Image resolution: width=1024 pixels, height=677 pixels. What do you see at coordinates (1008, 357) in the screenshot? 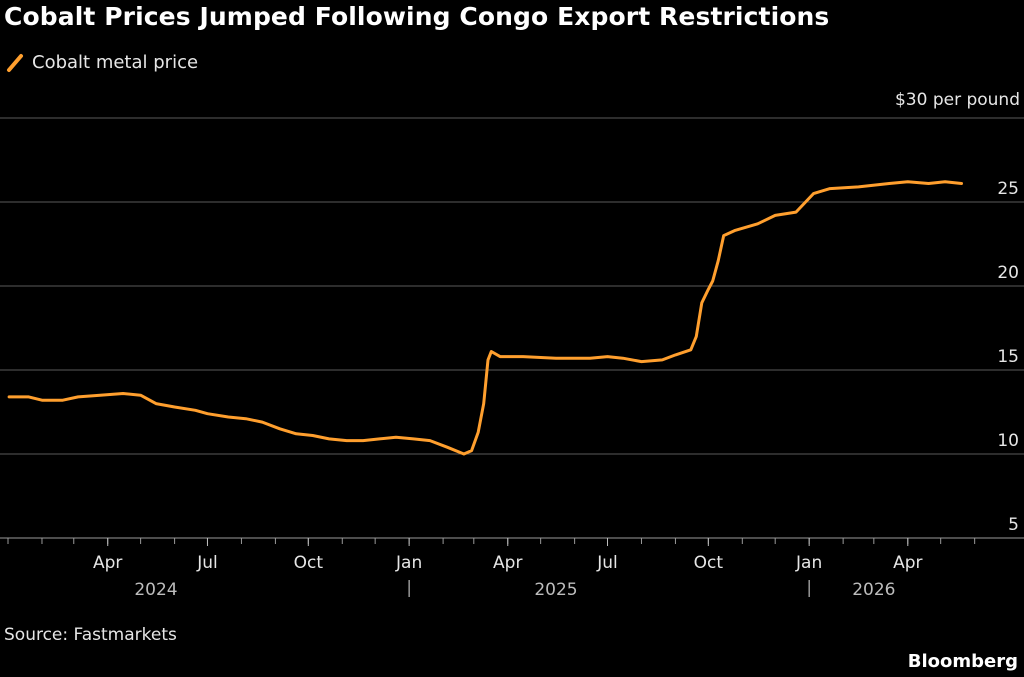
I see `y-tick-label: 15` at bounding box center [1008, 357].